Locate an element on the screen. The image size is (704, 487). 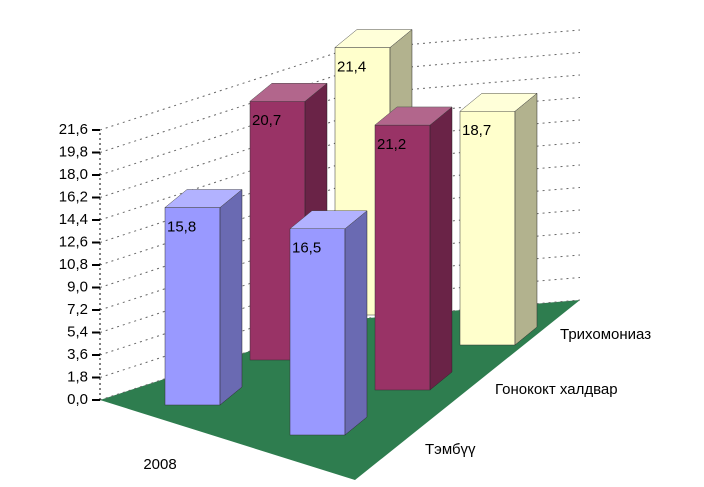
value-label: 21,2 is located at coordinates (391, 144).